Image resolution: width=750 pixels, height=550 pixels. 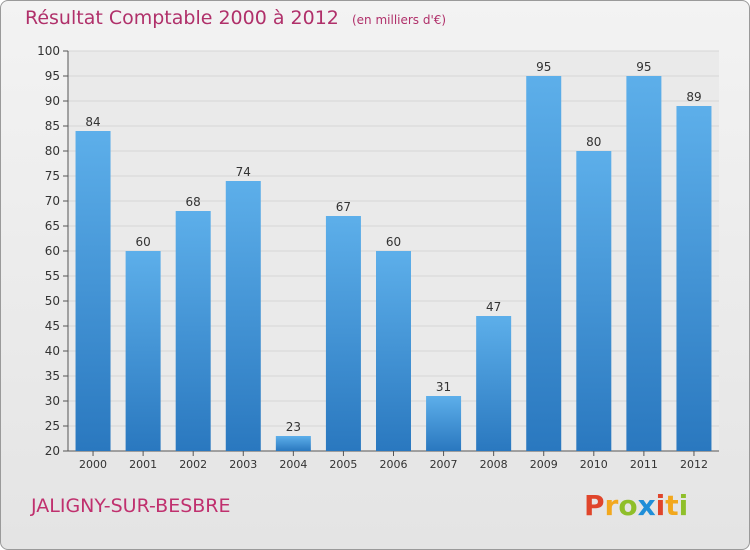 I want to click on x-tick-label: 2003, so click(x=243, y=464).